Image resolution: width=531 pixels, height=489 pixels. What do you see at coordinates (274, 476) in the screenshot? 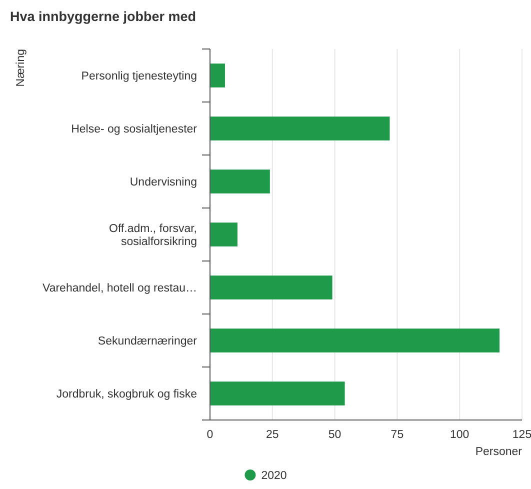
I see `legend-label: 2020` at bounding box center [274, 476].